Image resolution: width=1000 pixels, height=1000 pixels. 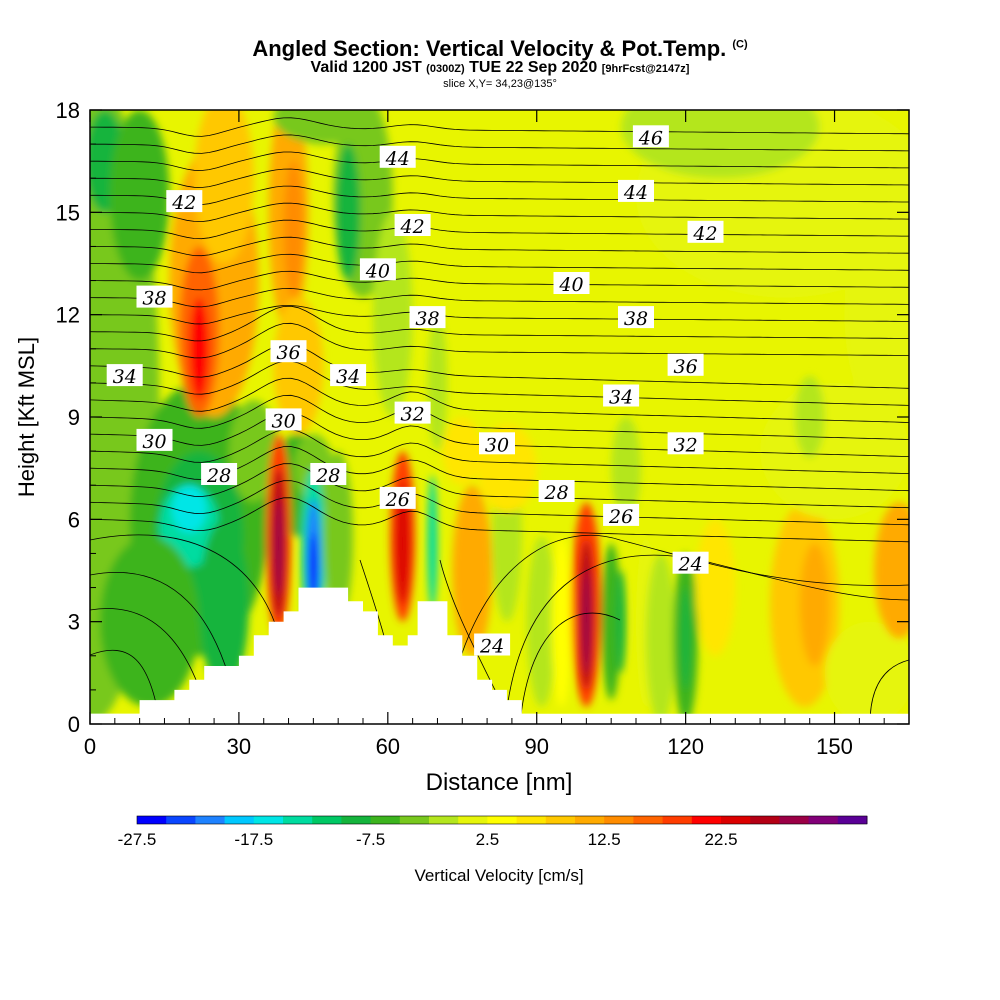 I want to click on colorbar: -27.5 -17.5 -7.5 2.5 12.5 22.5, so click(x=493, y=832).